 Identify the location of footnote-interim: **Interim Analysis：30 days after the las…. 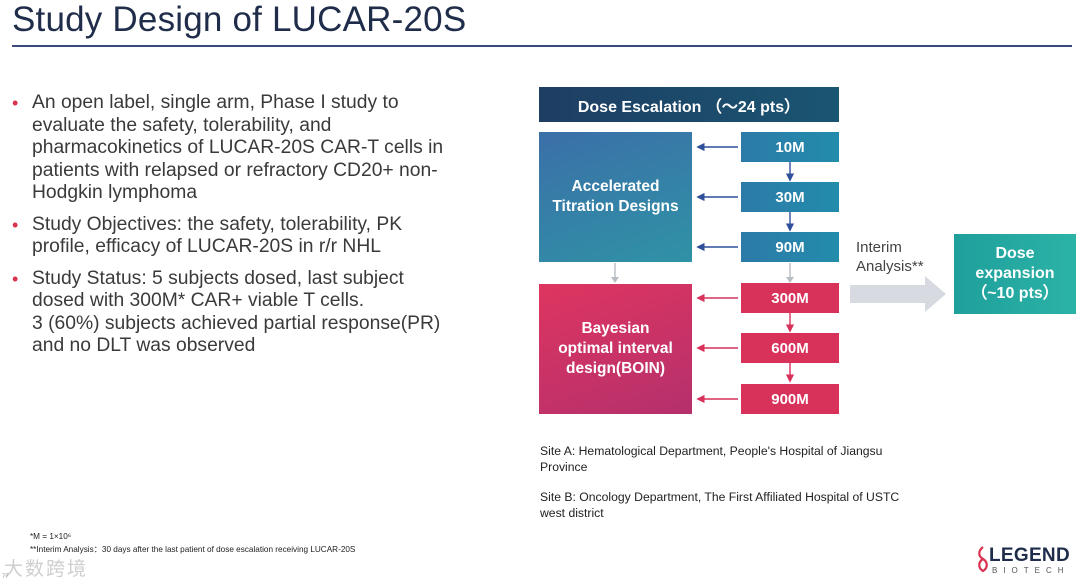
(193, 549).